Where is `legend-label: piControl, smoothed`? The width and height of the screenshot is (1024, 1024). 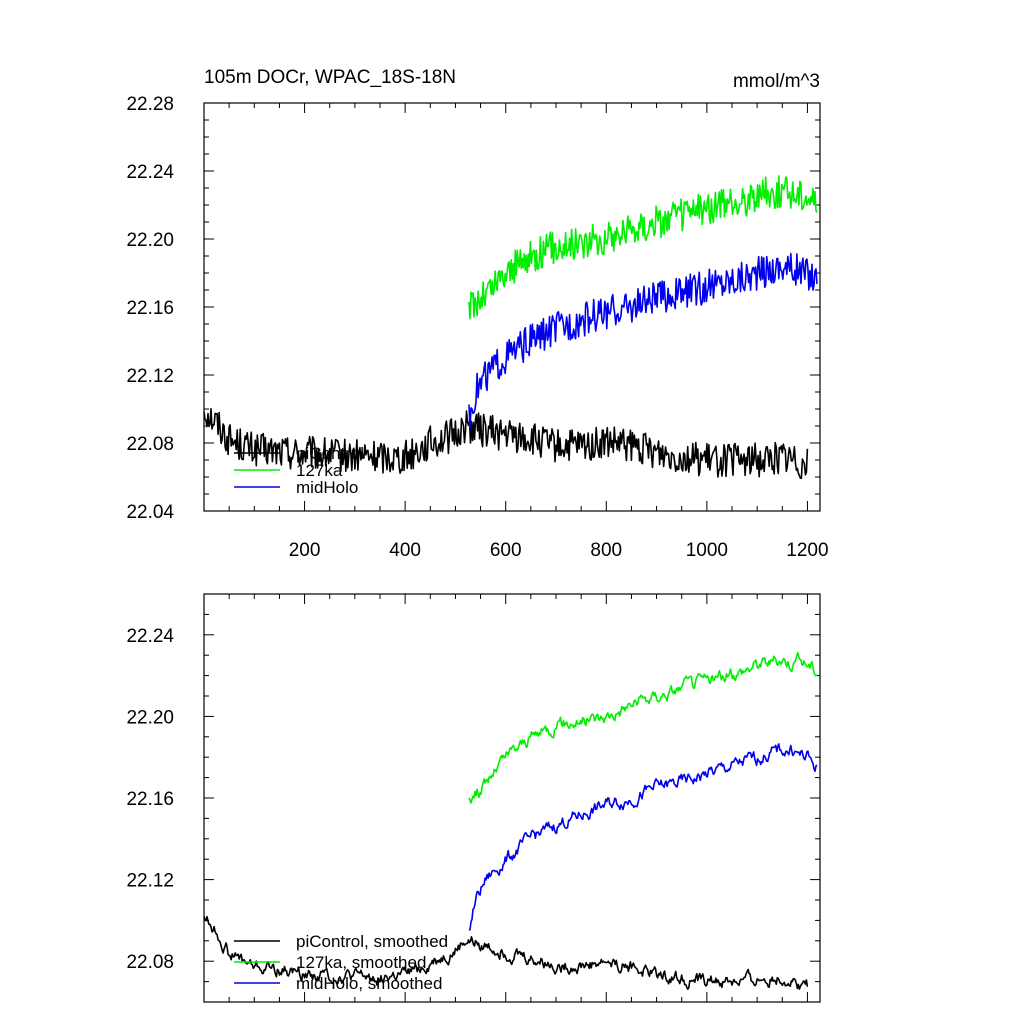 legend-label: piControl, smoothed is located at coordinates (372, 941).